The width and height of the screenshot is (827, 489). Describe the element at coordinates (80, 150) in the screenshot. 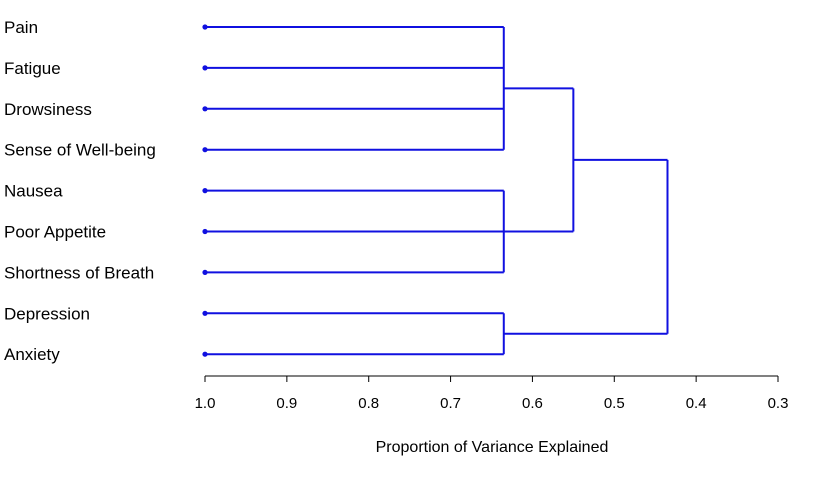

I see `leaf-label-sense-of-well-being: Sense of Well-being` at that location.